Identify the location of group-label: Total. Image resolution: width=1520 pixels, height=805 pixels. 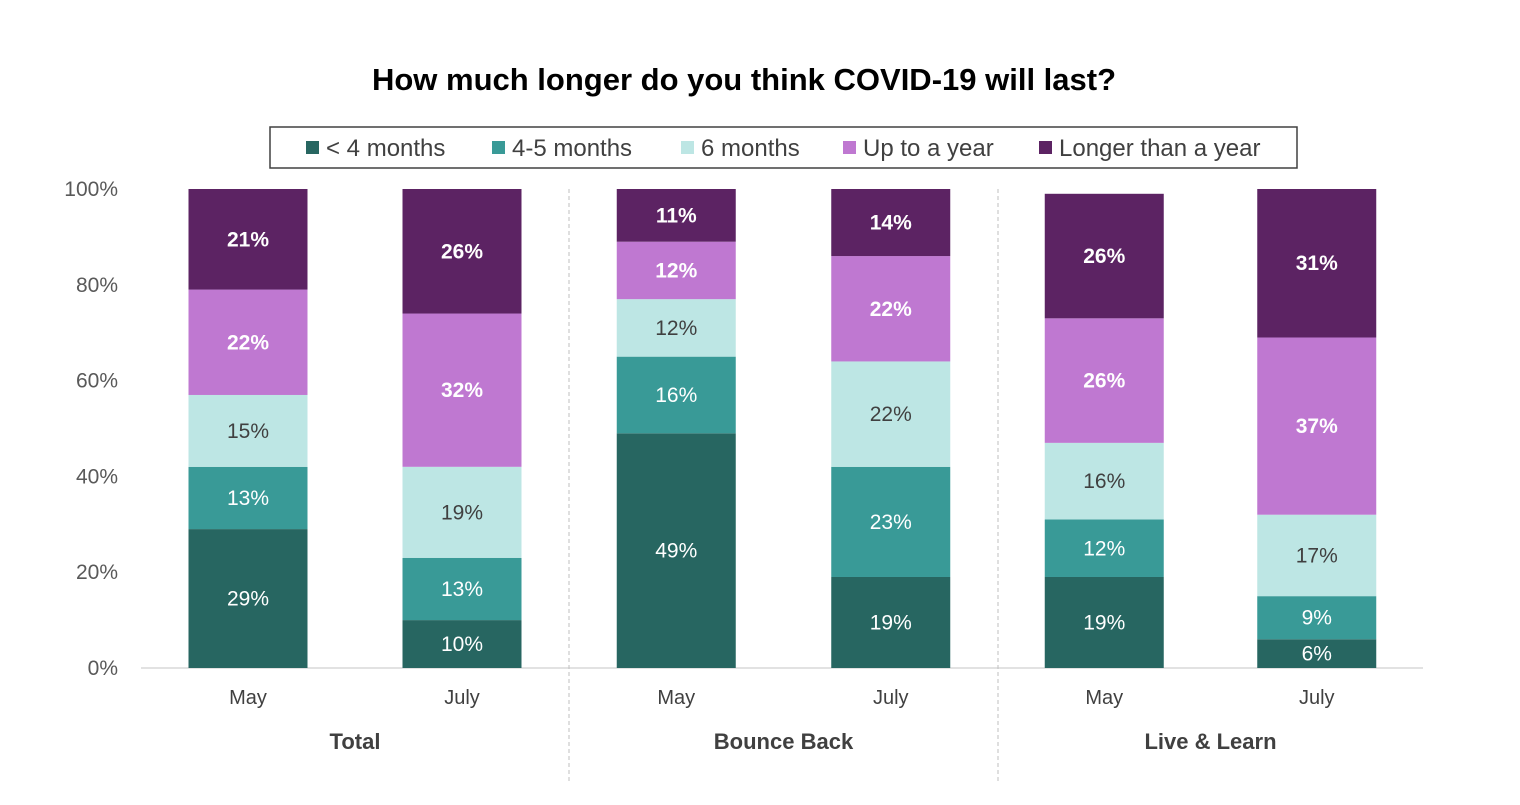
(355, 741).